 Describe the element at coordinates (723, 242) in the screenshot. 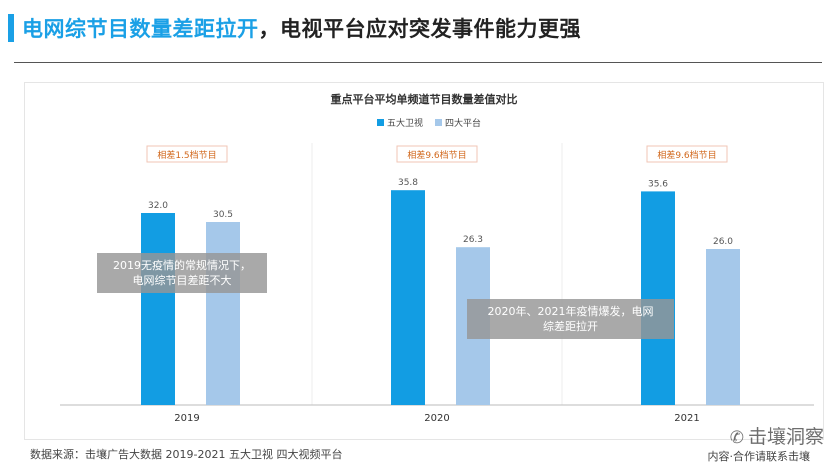

I see `value-label-1-2: 26.0` at that location.